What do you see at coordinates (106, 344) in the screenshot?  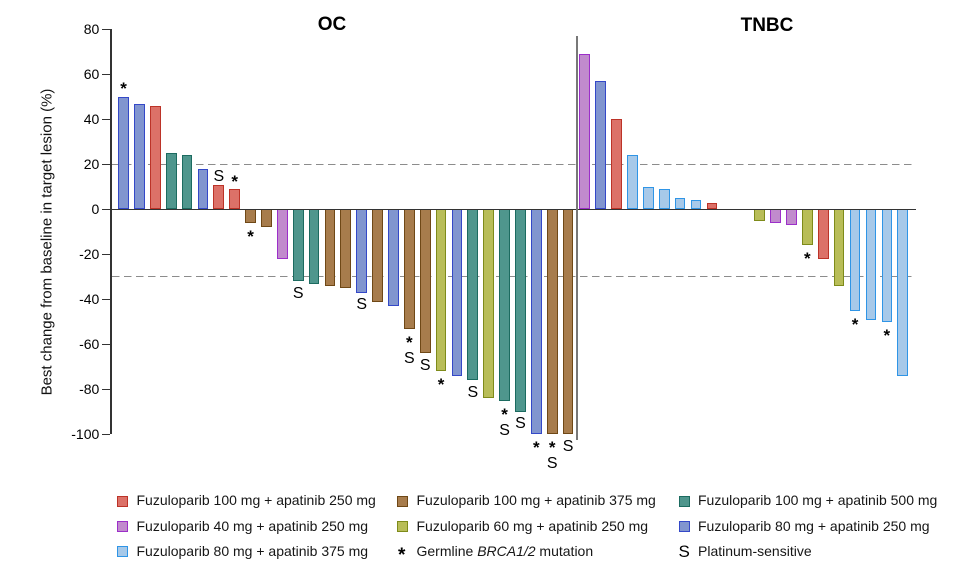 I see `y-tick--60` at bounding box center [106, 344].